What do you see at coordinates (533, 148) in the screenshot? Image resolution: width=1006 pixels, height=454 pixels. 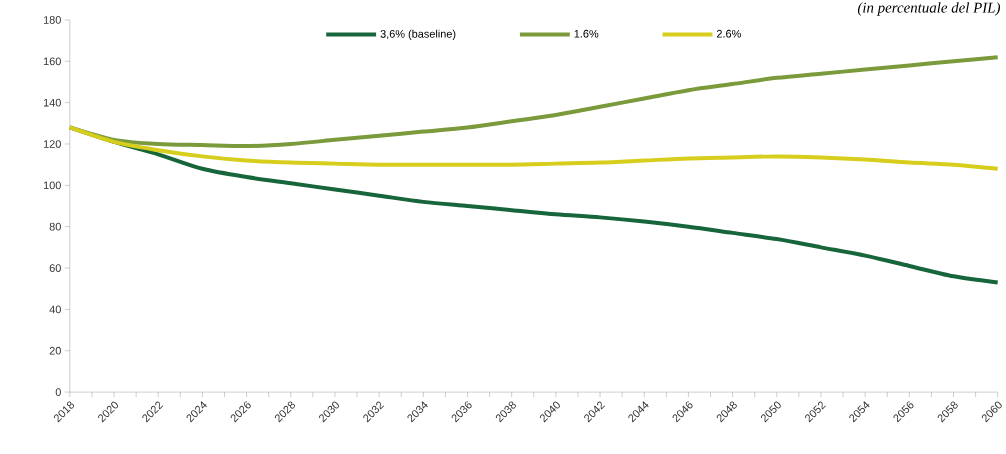 I see `line-series` at bounding box center [533, 148].